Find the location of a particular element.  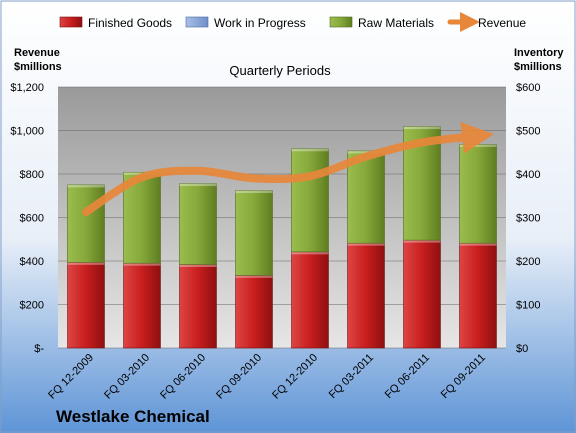

left-tick-label: $1,000 is located at coordinates (27, 132).